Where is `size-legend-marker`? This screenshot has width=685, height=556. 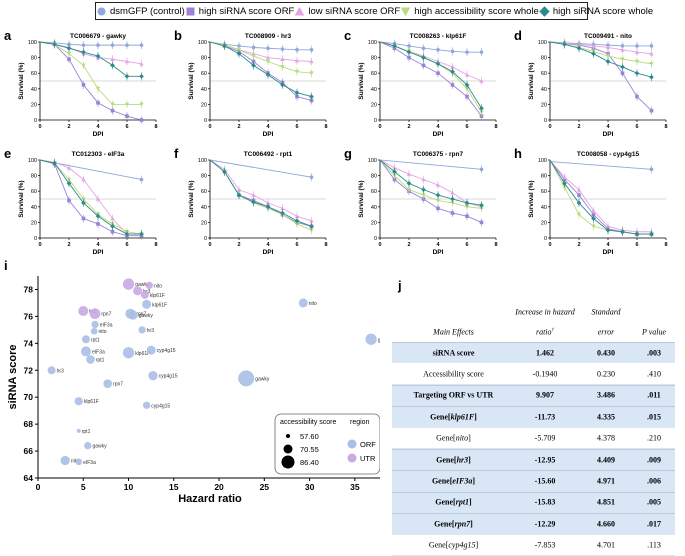 size-legend-marker is located at coordinates (288, 436).